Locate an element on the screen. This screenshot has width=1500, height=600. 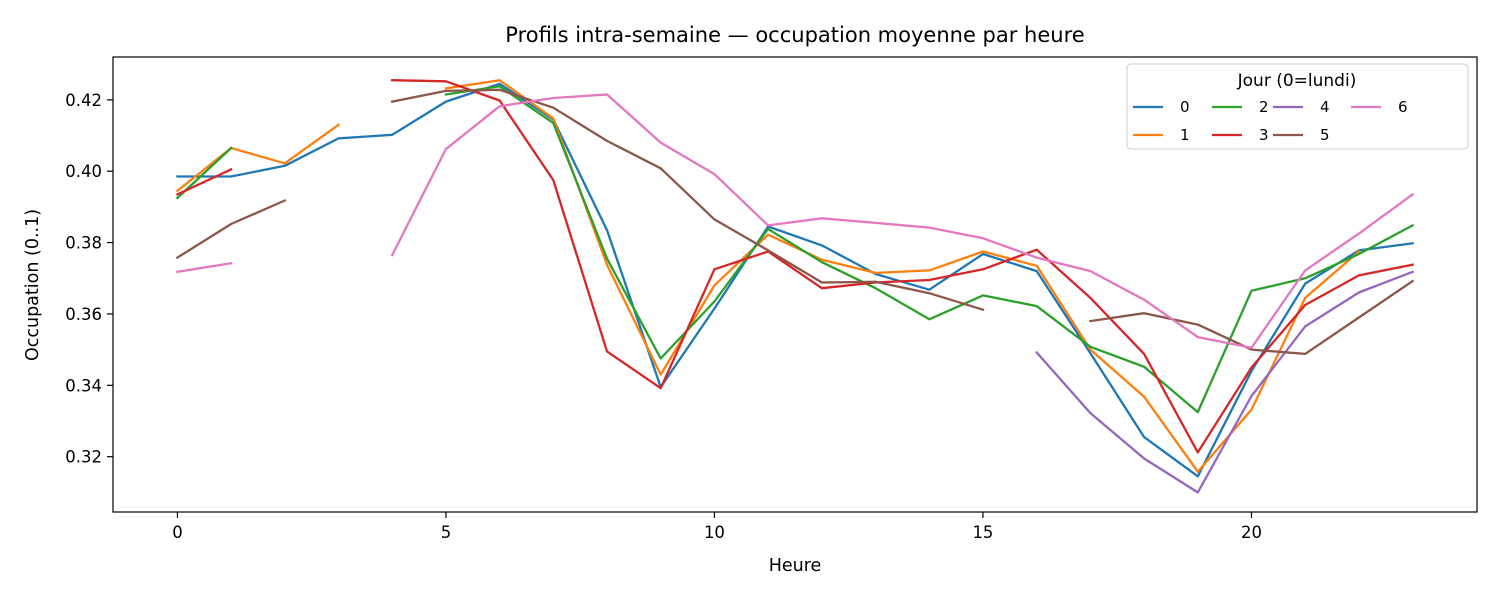
legend-label: 6 is located at coordinates (1403, 107).